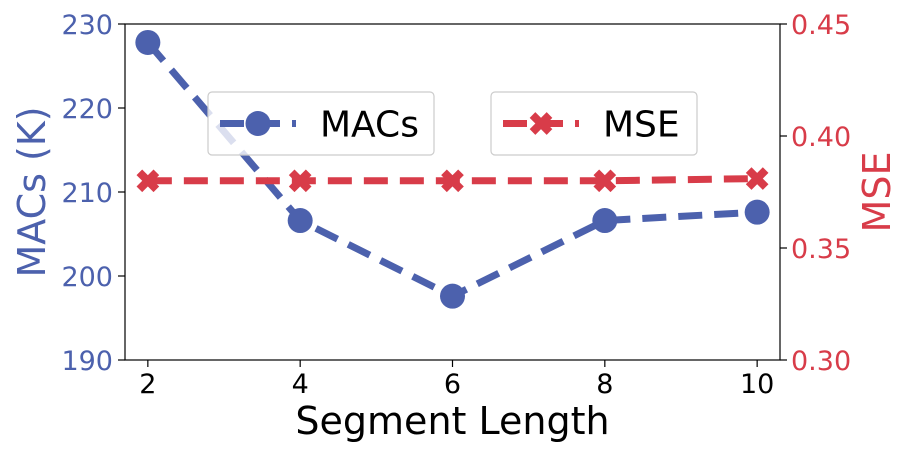  What do you see at coordinates (604, 384) in the screenshot?
I see `x-tick-label: 8` at bounding box center [604, 384].